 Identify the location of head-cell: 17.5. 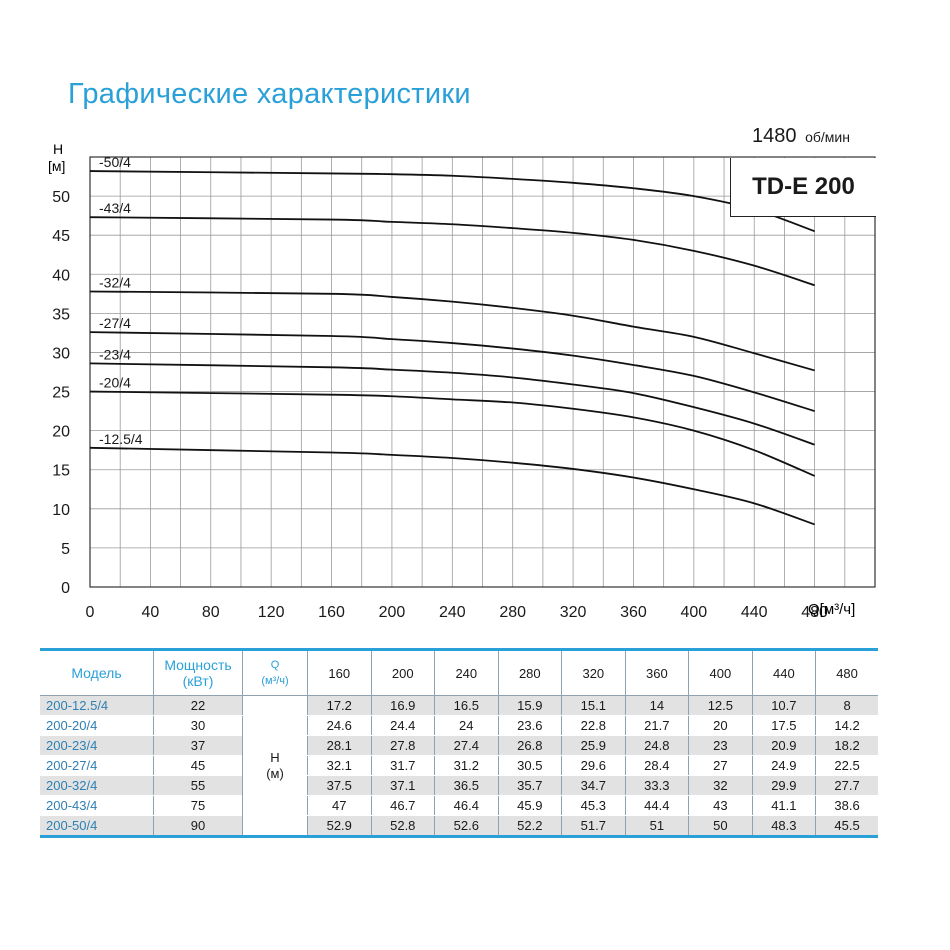
(783, 725).